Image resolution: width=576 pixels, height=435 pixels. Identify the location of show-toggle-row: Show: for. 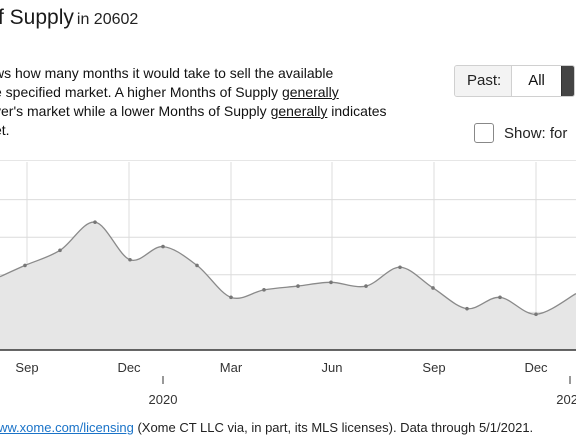
(520, 133).